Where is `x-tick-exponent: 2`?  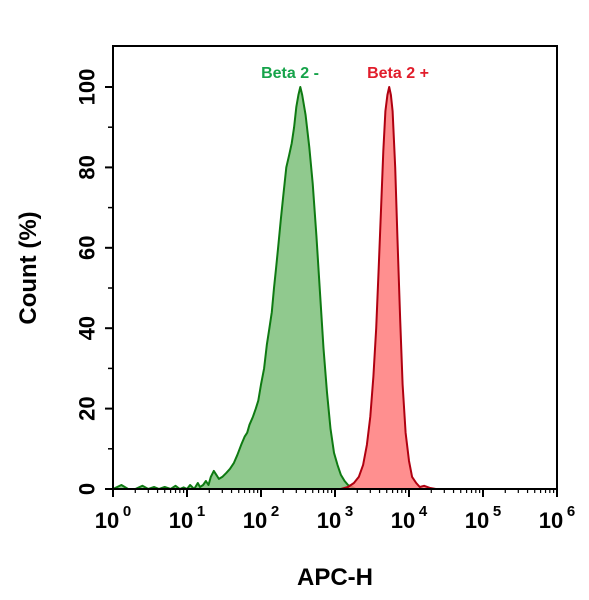 x-tick-exponent: 2 is located at coordinates (275, 511).